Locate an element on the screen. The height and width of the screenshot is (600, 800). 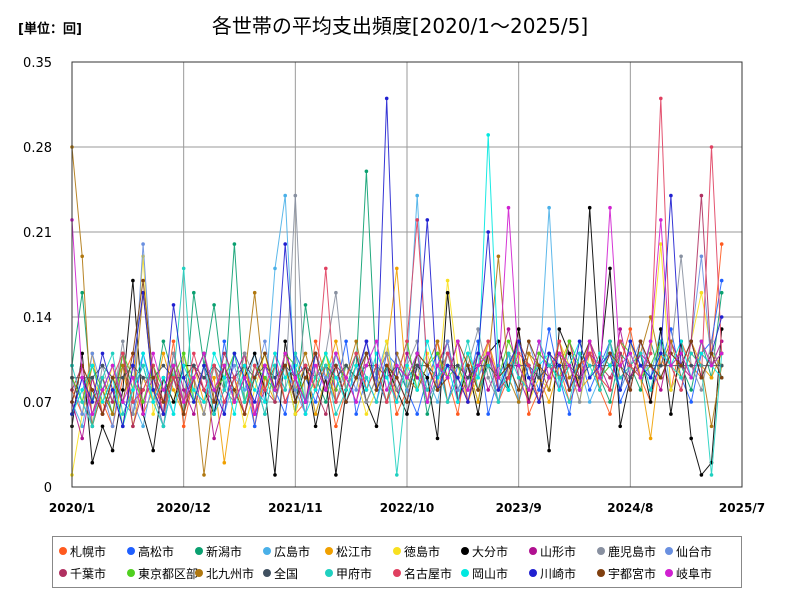
legend-item: 甲府市 is located at coordinates (359, 573).